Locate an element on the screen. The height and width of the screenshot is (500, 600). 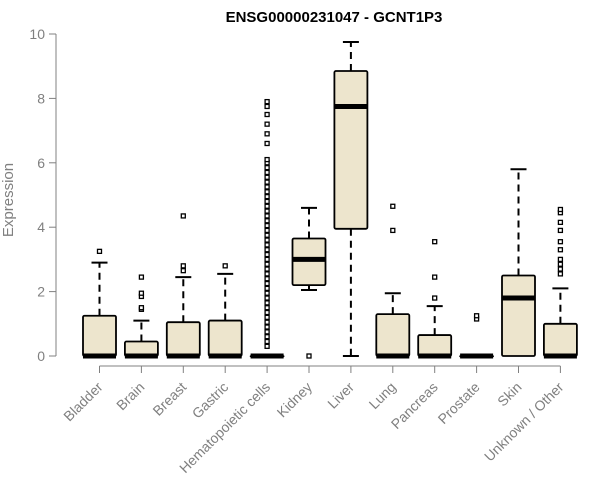
x-tick-label: Kidney is located at coordinates (295, 400).